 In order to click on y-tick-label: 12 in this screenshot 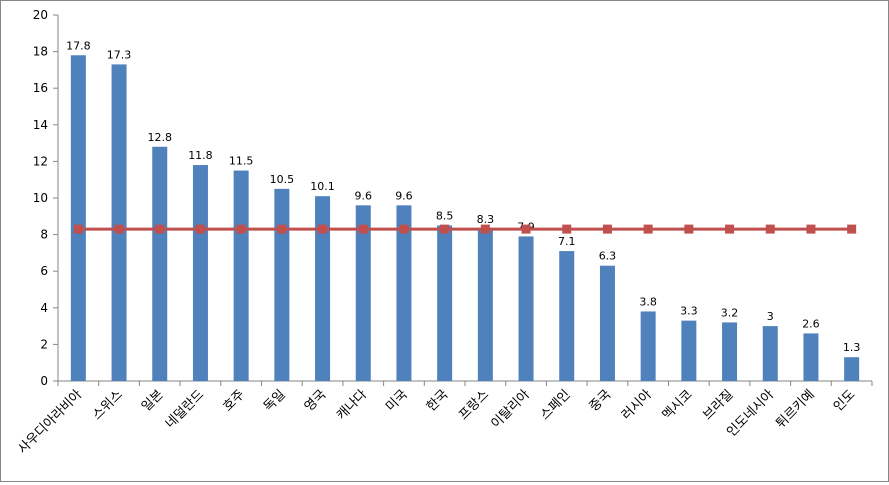, I will do `click(40, 161)`.